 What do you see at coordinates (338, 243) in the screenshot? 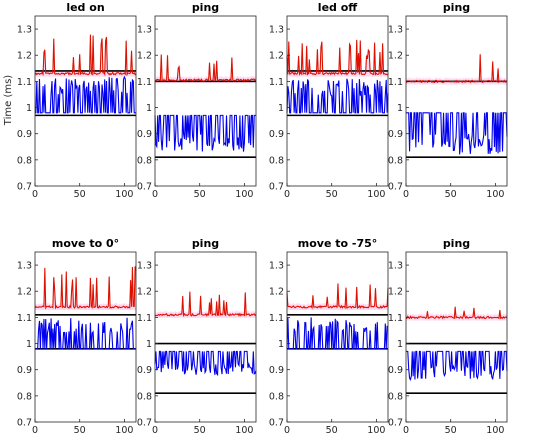
I see `subplot-title: move to -75°` at bounding box center [338, 243].